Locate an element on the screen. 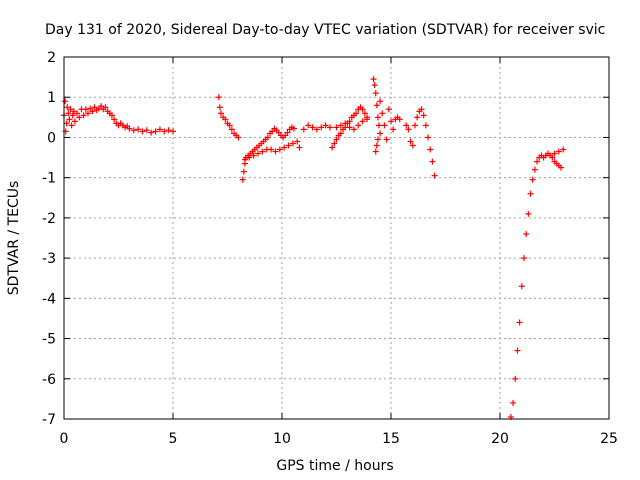 Image resolution: width=640 pixels, height=480 pixels. x-tick-label: 5 is located at coordinates (173, 439).